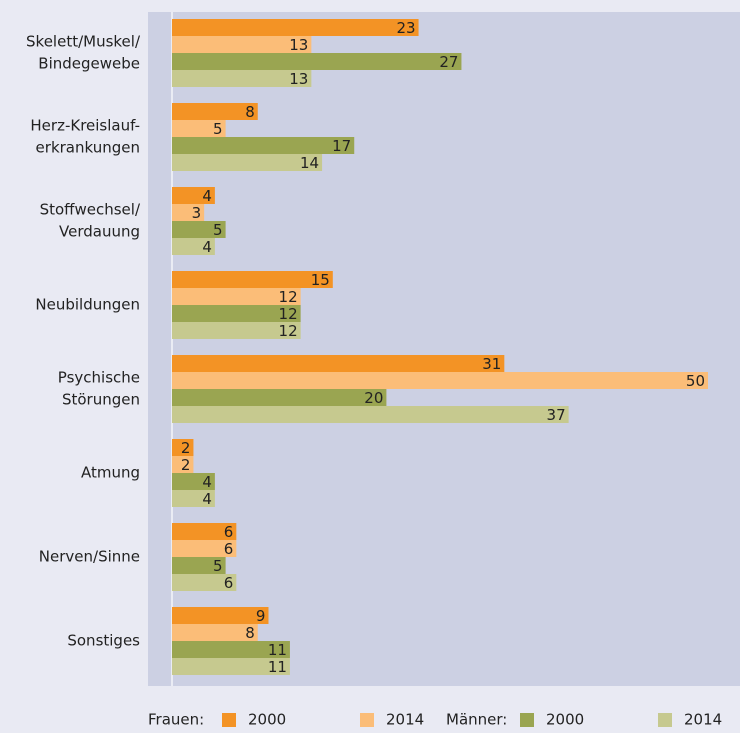  What do you see at coordinates (341, 146) in the screenshot?
I see `value-label: 17` at bounding box center [341, 146].